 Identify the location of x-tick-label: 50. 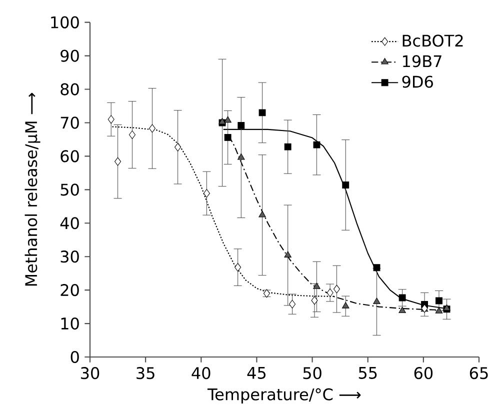
(312, 373).